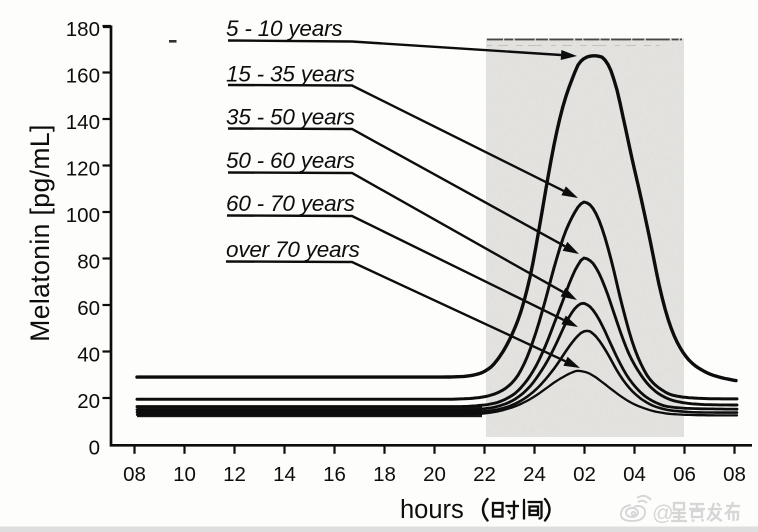  Describe the element at coordinates (94, 447) in the screenshot. I see `svg-text: 0` at that location.